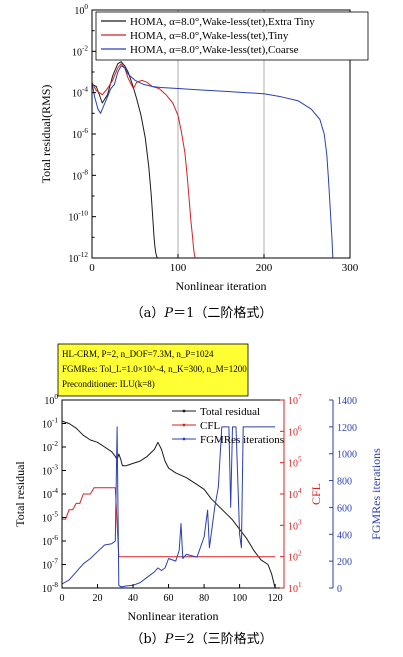  What do you see at coordinates (50, 565) in the screenshot?
I see `y-tick-label: 10⁻⁷` at bounding box center [50, 565].